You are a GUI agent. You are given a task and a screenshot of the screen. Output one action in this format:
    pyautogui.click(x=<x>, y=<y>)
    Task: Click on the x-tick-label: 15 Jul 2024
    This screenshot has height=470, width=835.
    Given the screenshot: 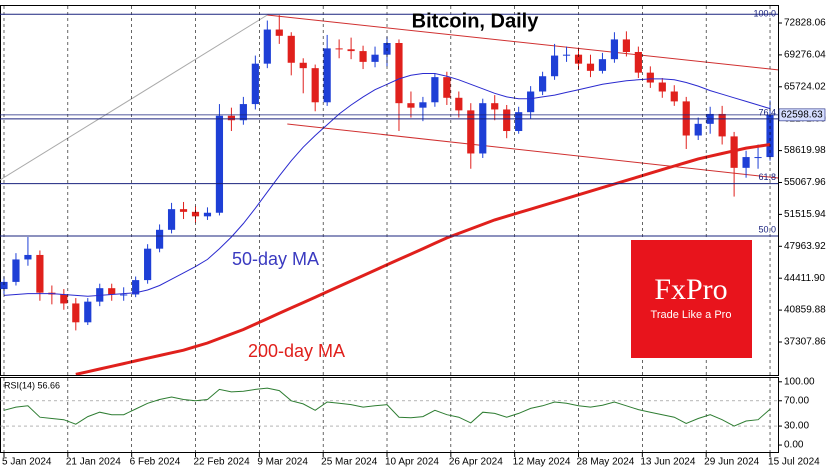 What is the action you would take?
    pyautogui.click(x=794, y=462)
    